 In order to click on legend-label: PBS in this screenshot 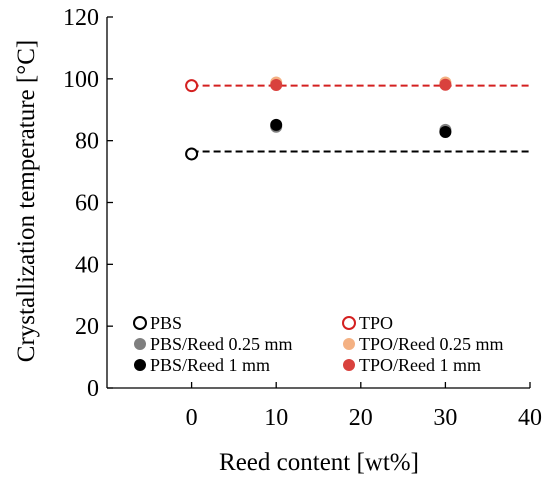, I will do `click(166, 323)`.